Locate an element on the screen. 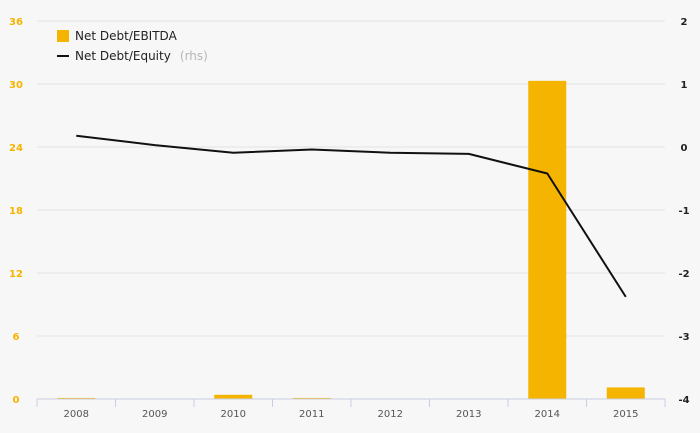  y-left-tick-label: 18 is located at coordinates (16, 211).